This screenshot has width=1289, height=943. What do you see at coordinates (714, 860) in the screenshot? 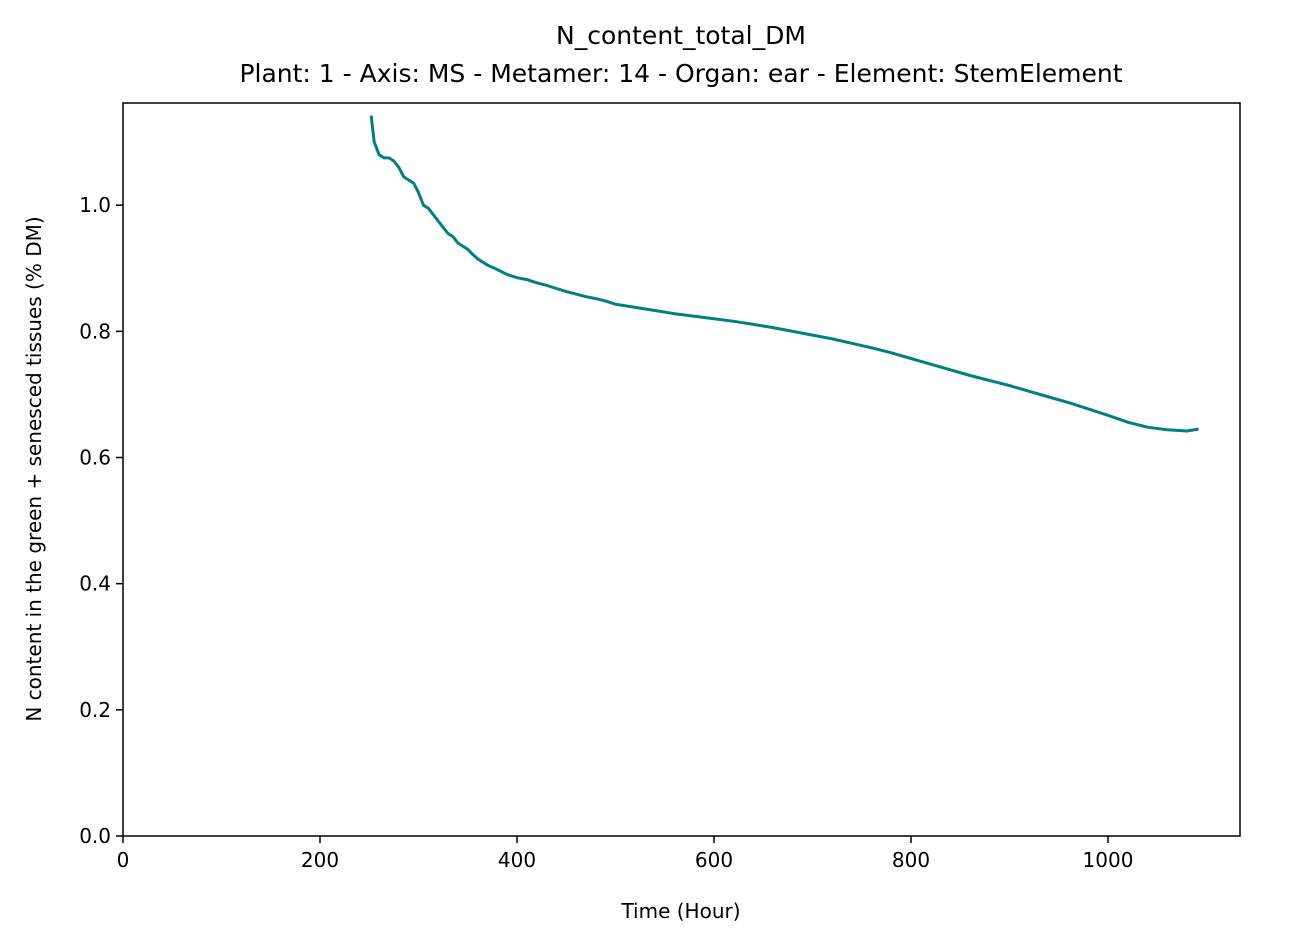
I see `x-tick-label: 600` at bounding box center [714, 860].